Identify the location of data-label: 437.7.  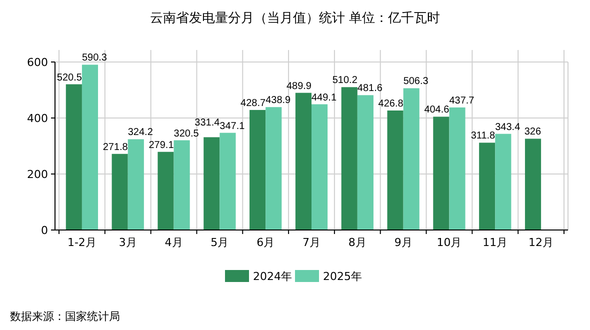
(462, 100).